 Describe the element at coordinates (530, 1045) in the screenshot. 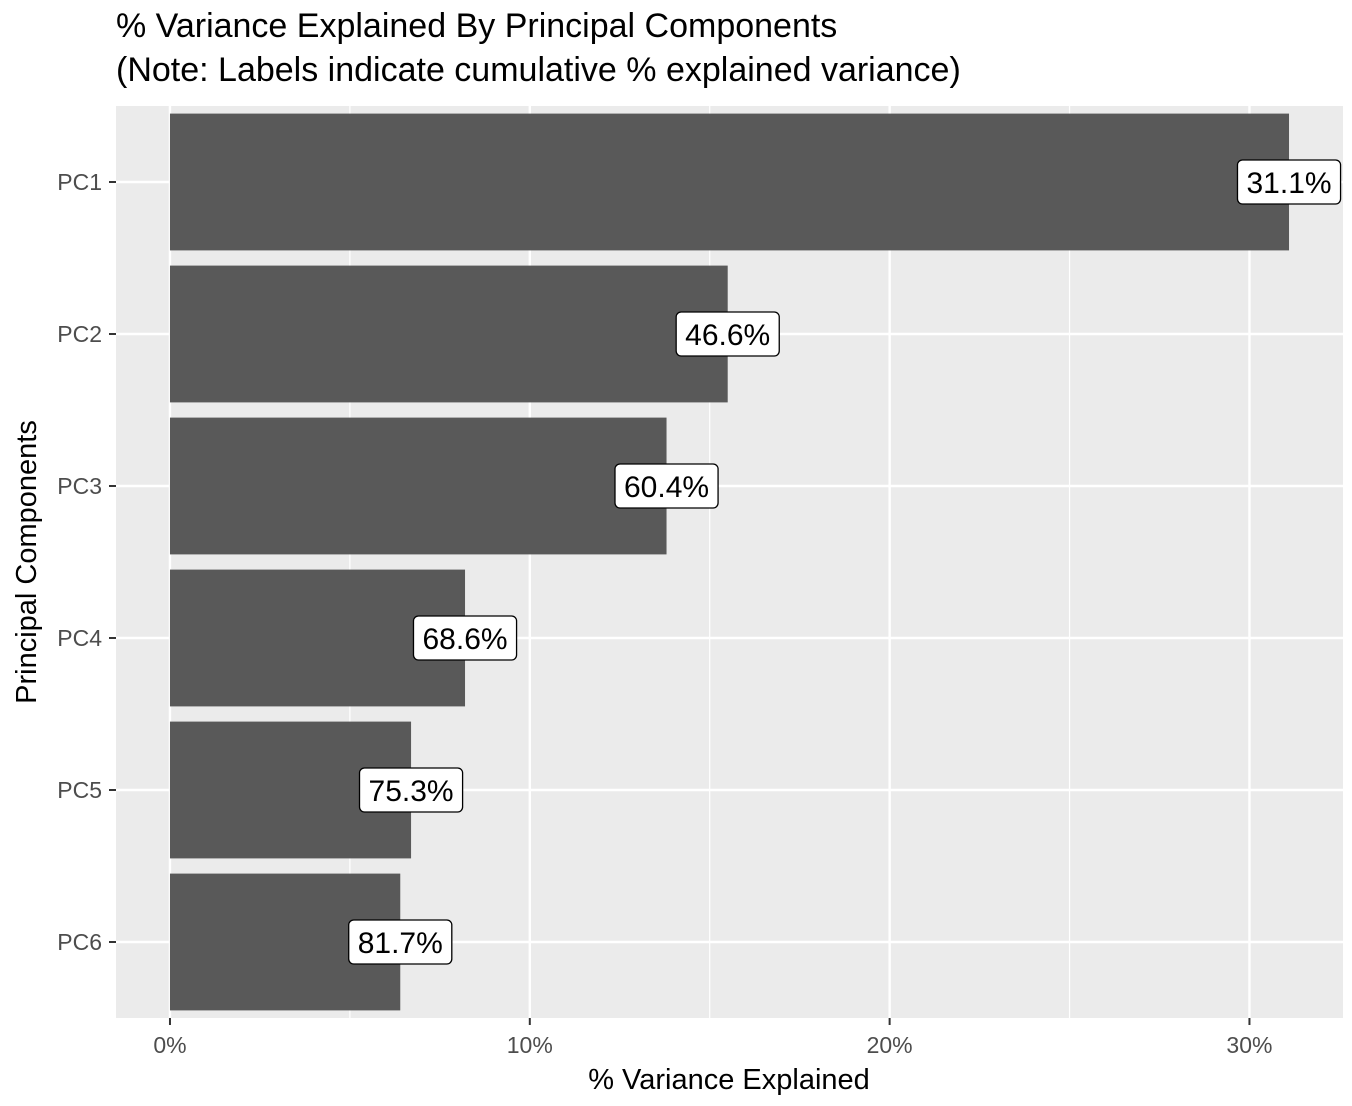

I see `x-tick-label: 10%` at that location.